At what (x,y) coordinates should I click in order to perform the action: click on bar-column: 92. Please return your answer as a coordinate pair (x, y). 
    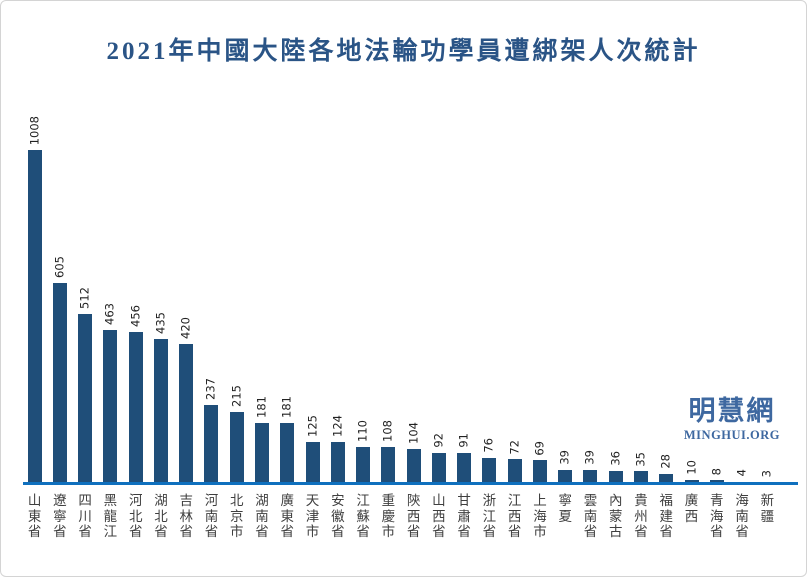
    Looking at the image, I should click on (438, 294).